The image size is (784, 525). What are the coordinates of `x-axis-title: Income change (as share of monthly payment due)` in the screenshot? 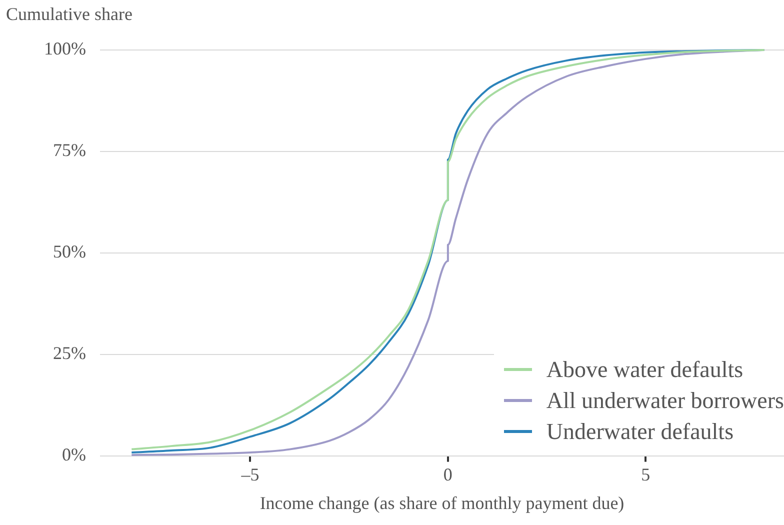 It's located at (442, 502).